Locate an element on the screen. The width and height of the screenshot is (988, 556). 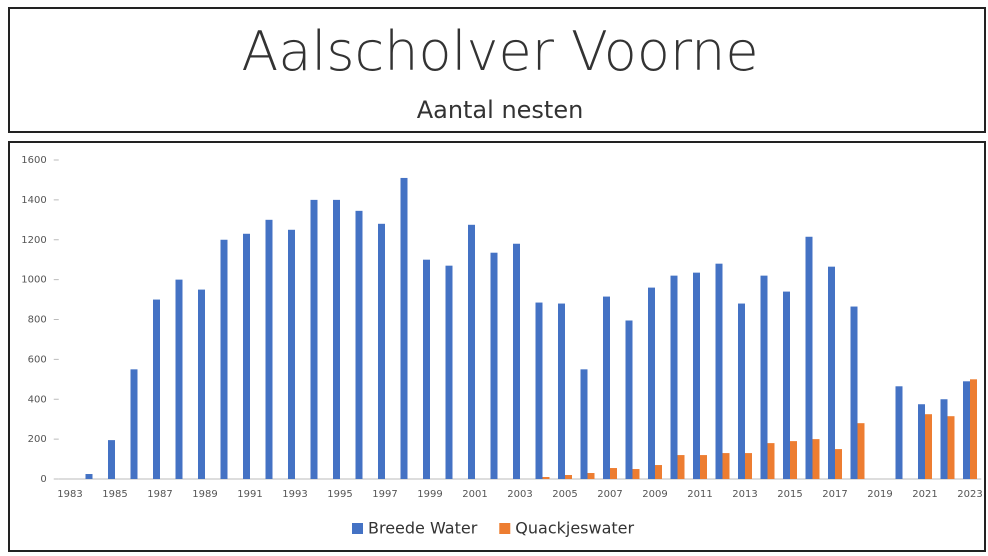
y-tick-label: 0 is located at coordinates (43, 479).